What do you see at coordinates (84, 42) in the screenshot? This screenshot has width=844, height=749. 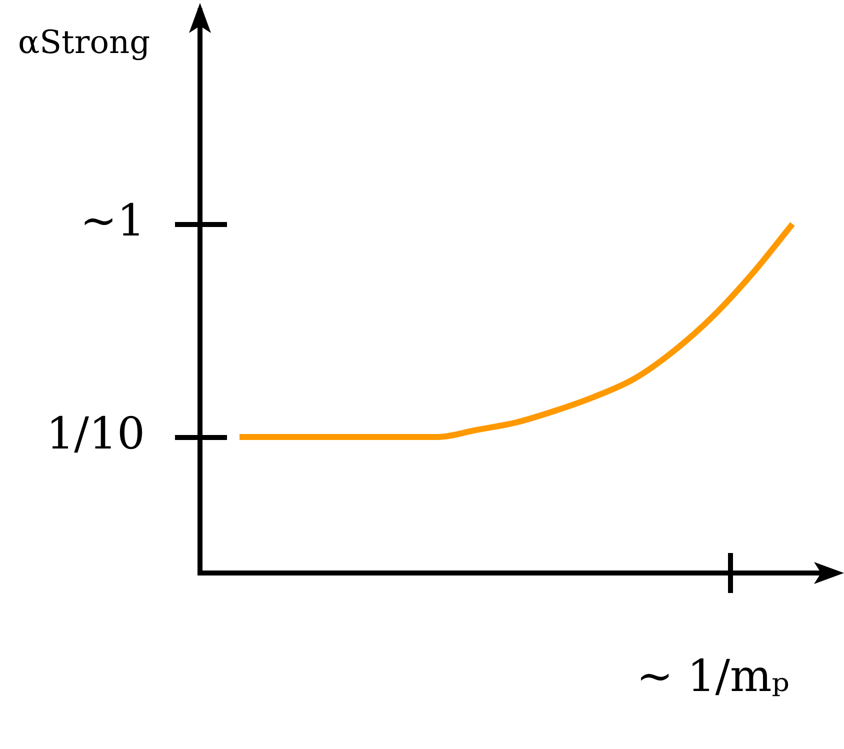 I see `y-axis-title: αStrong` at bounding box center [84, 42].